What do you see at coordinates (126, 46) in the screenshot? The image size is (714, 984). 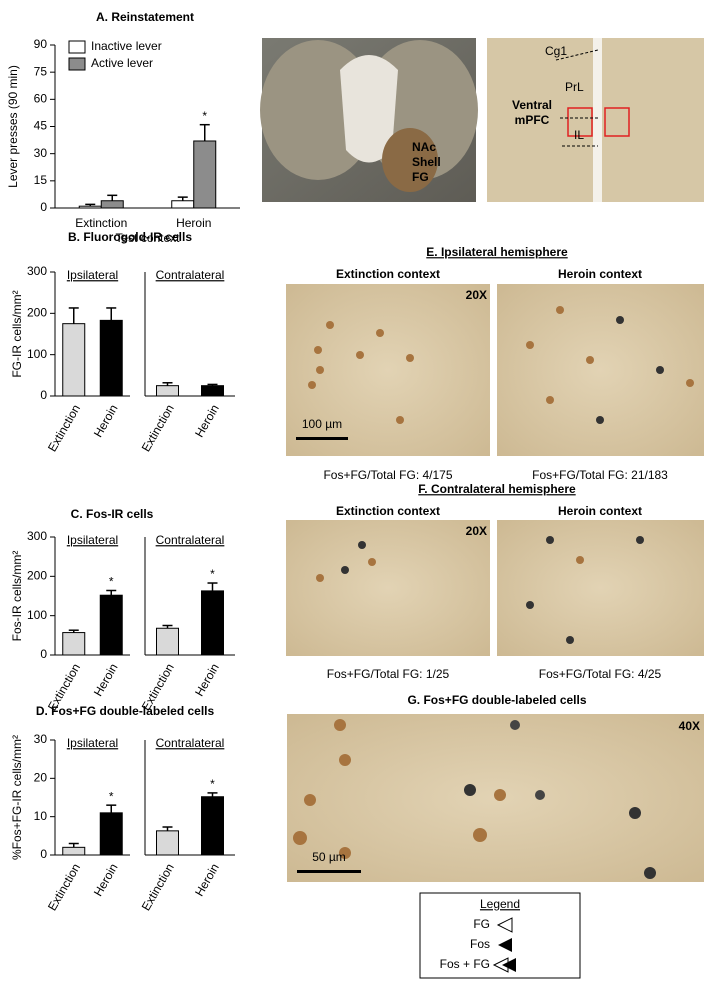 I see `legend-label: Inactive lever` at bounding box center [126, 46].